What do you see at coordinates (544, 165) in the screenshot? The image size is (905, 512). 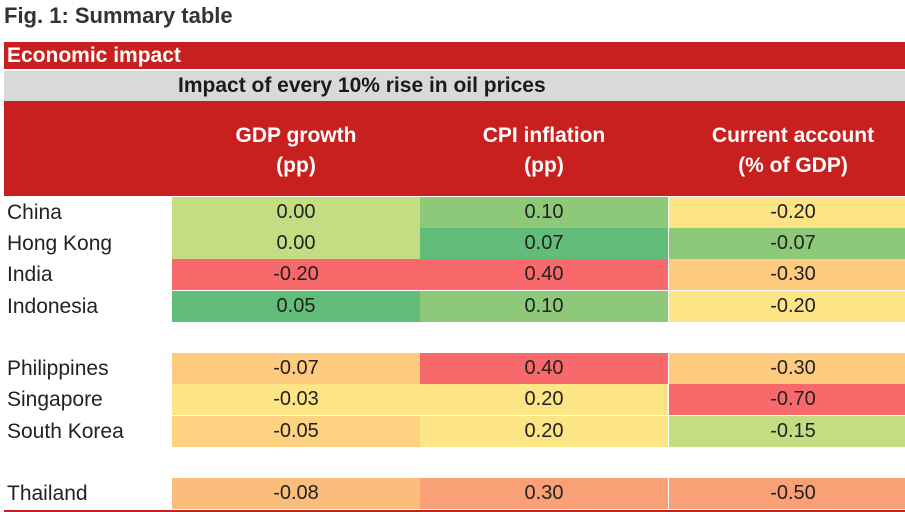 I see `column-header-cpi-line2: (pp)` at bounding box center [544, 165].